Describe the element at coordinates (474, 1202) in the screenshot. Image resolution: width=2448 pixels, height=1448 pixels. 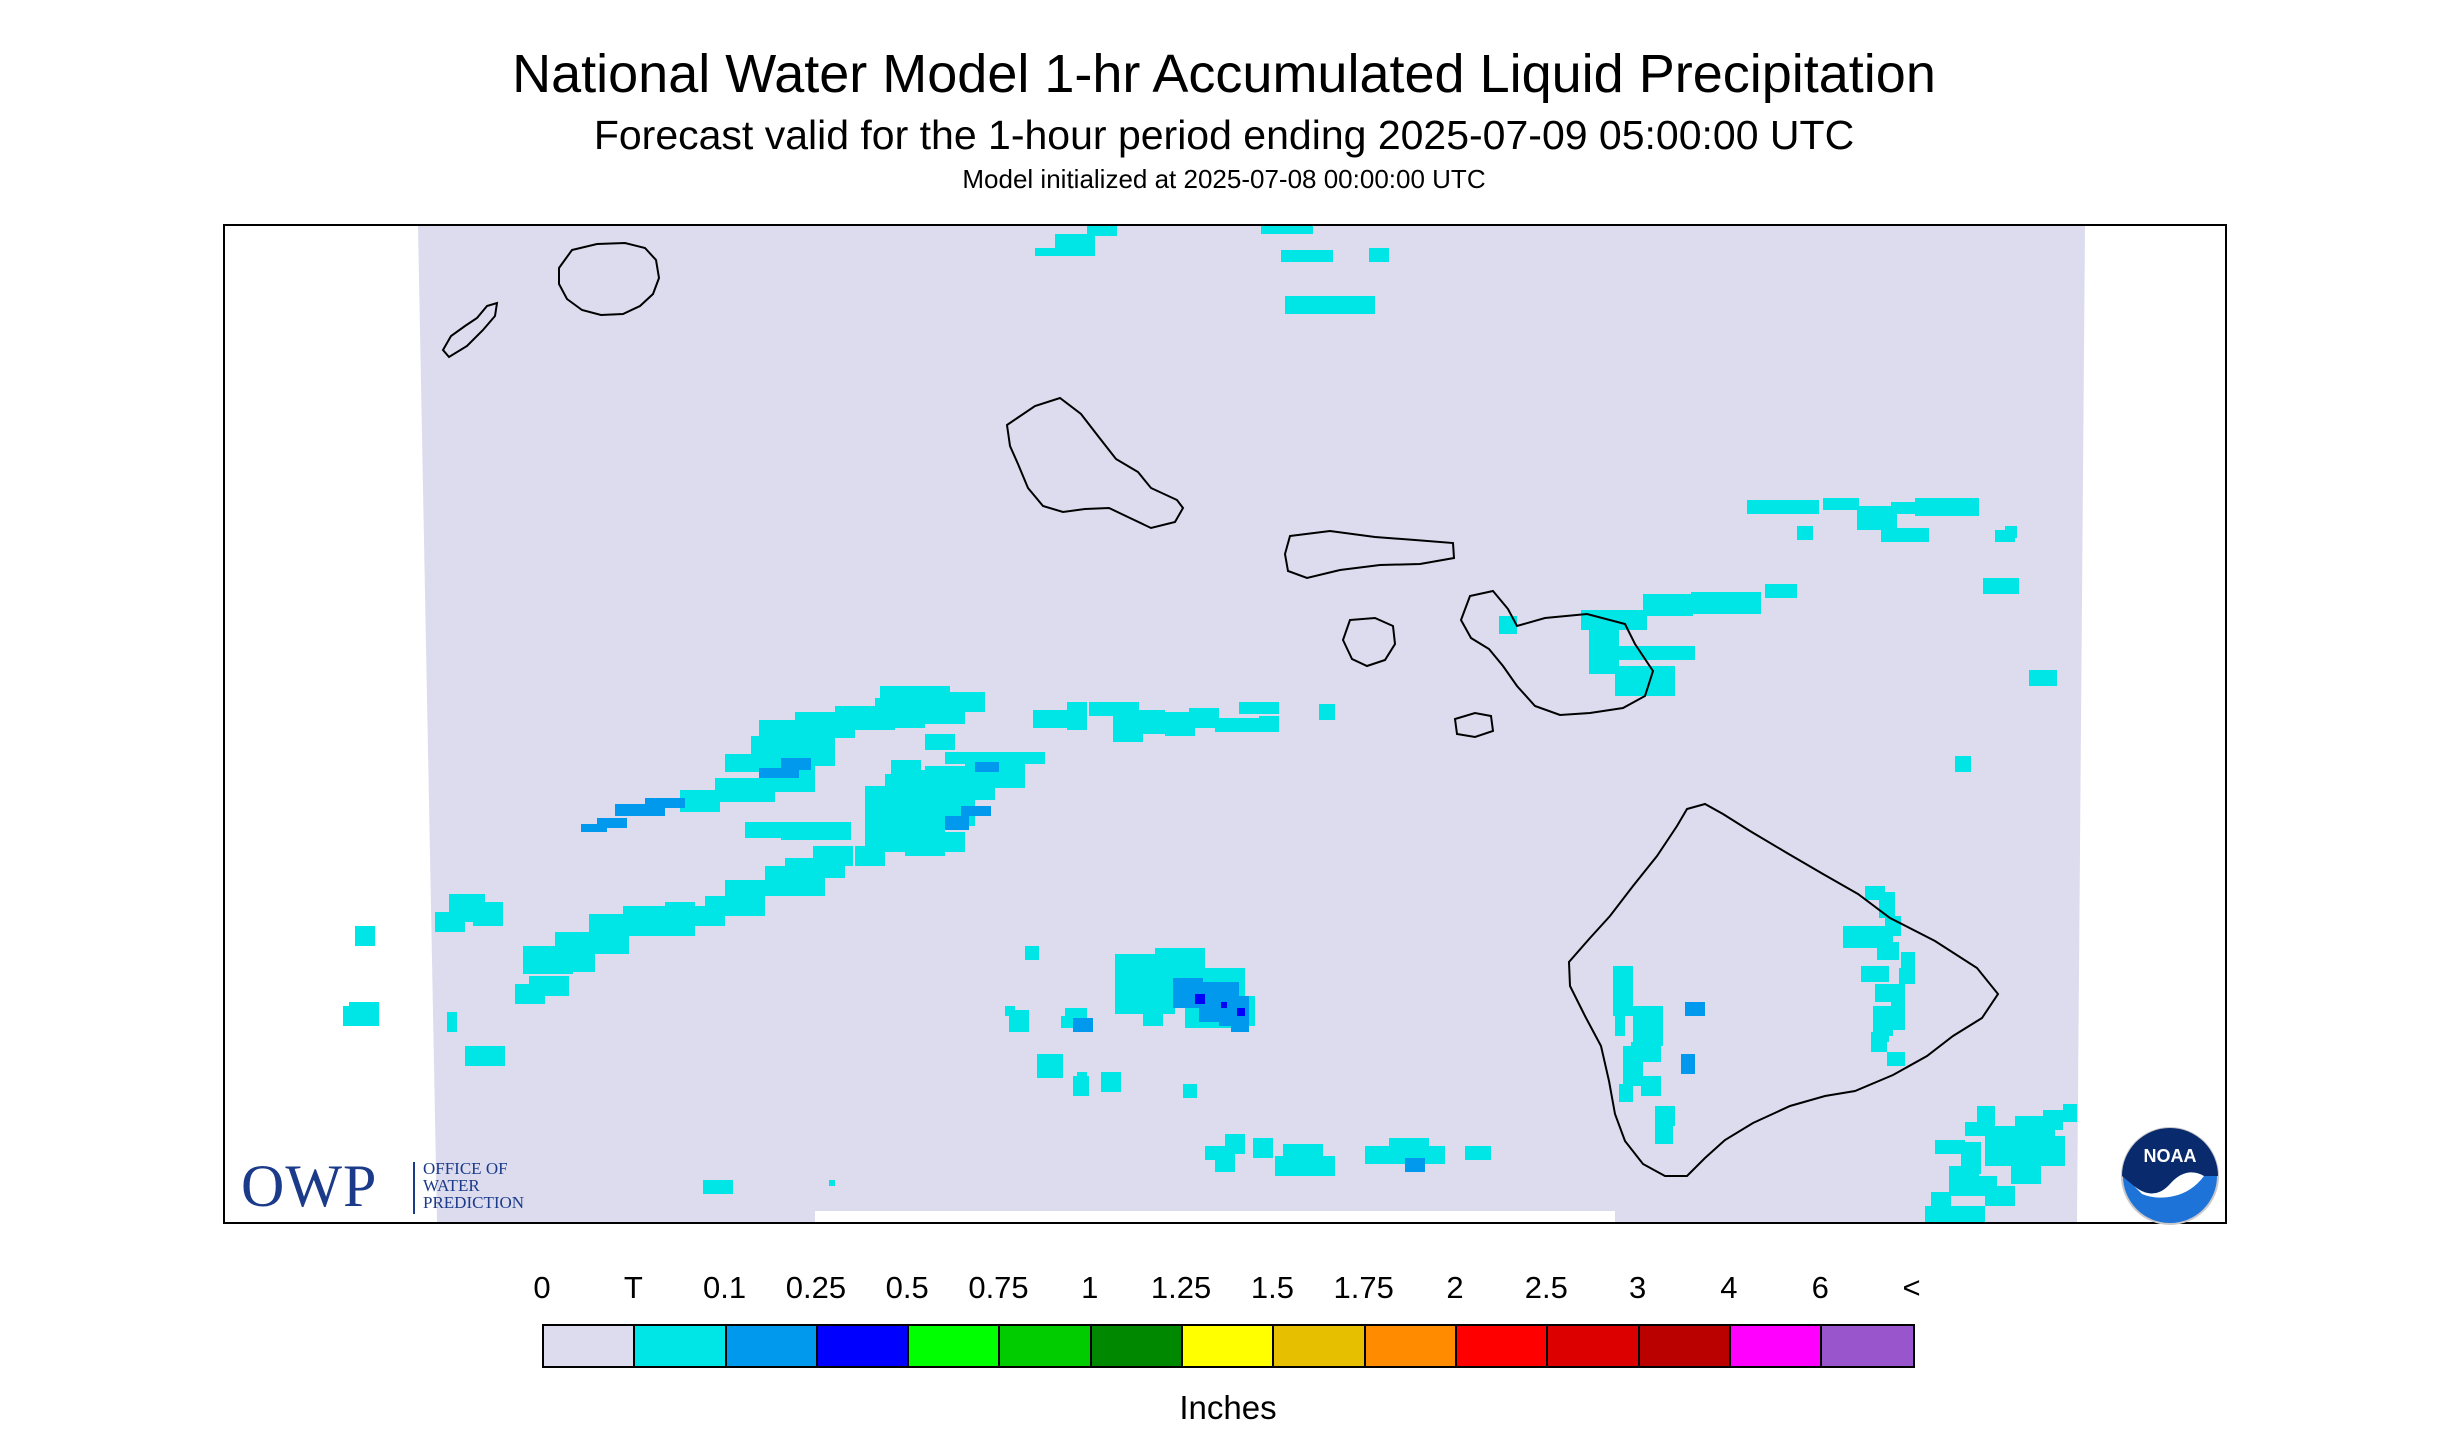
I see `owp-logo-line-3: PREDICTION` at that location.